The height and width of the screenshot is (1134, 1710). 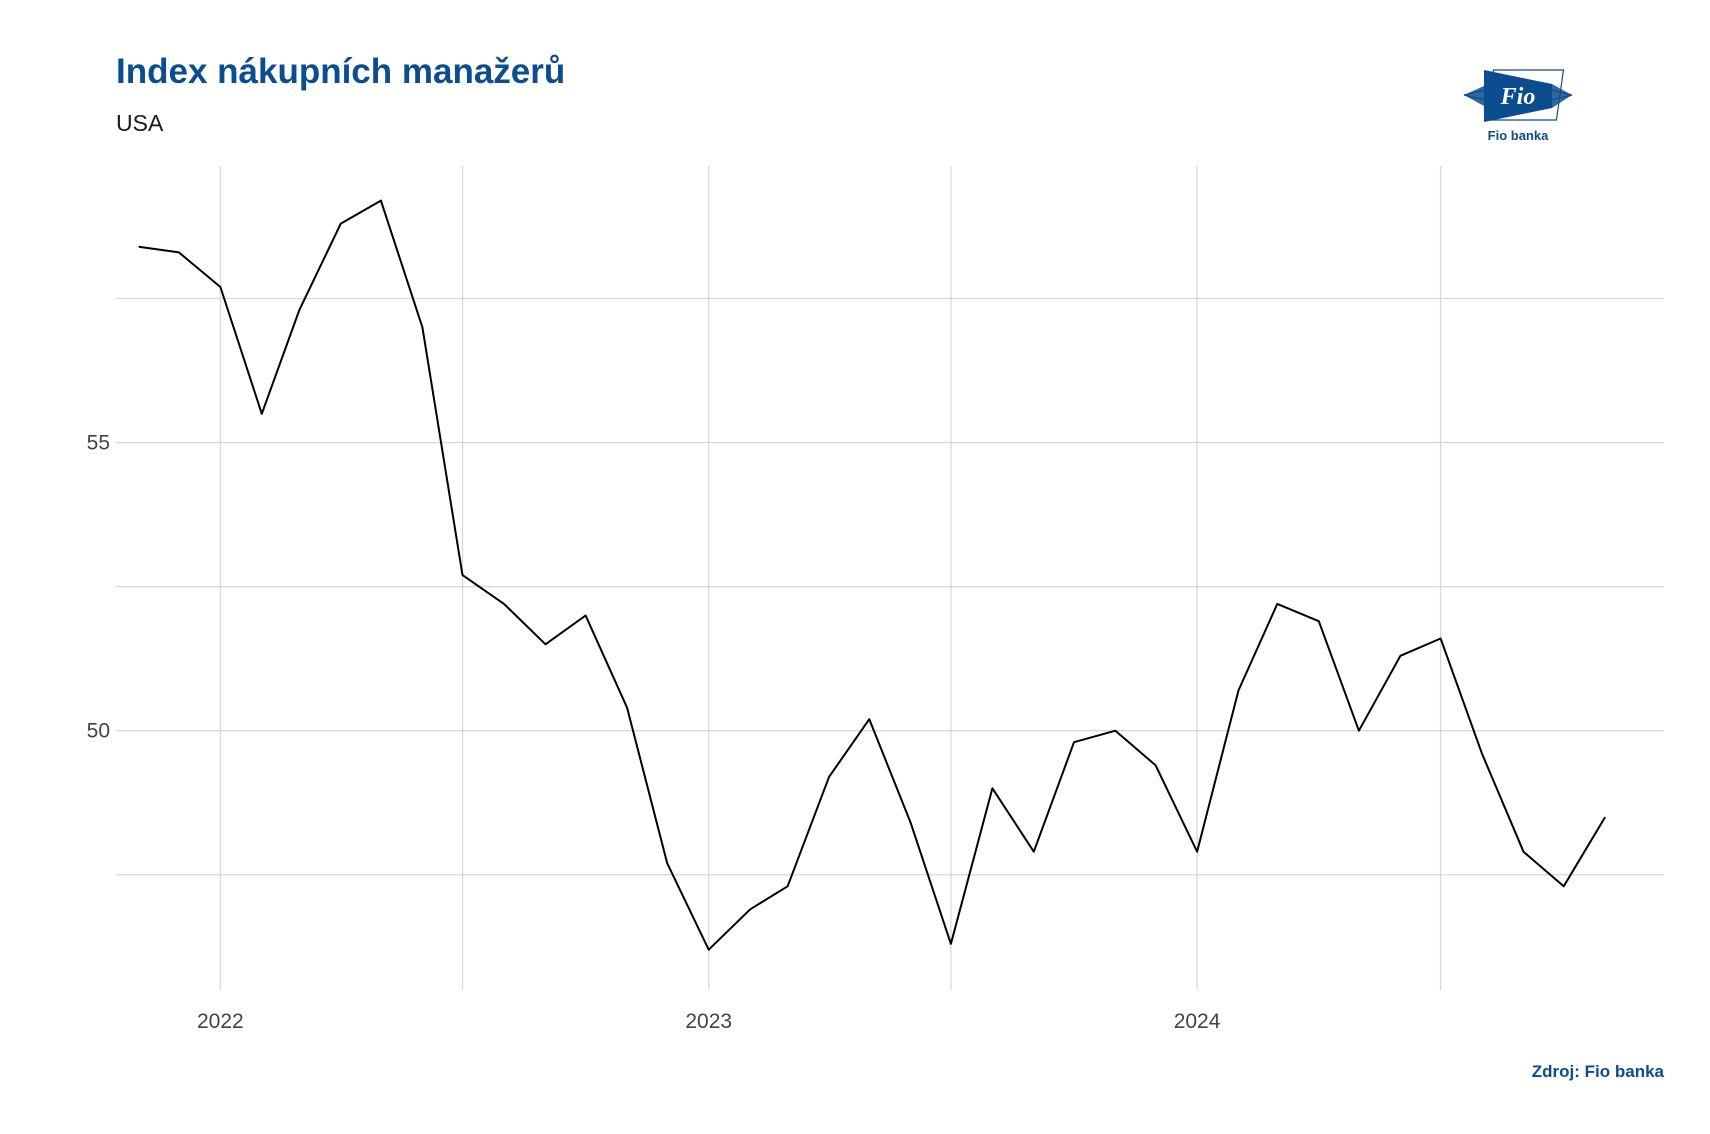 I want to click on x-tick-label: 2022, so click(x=220, y=1021).